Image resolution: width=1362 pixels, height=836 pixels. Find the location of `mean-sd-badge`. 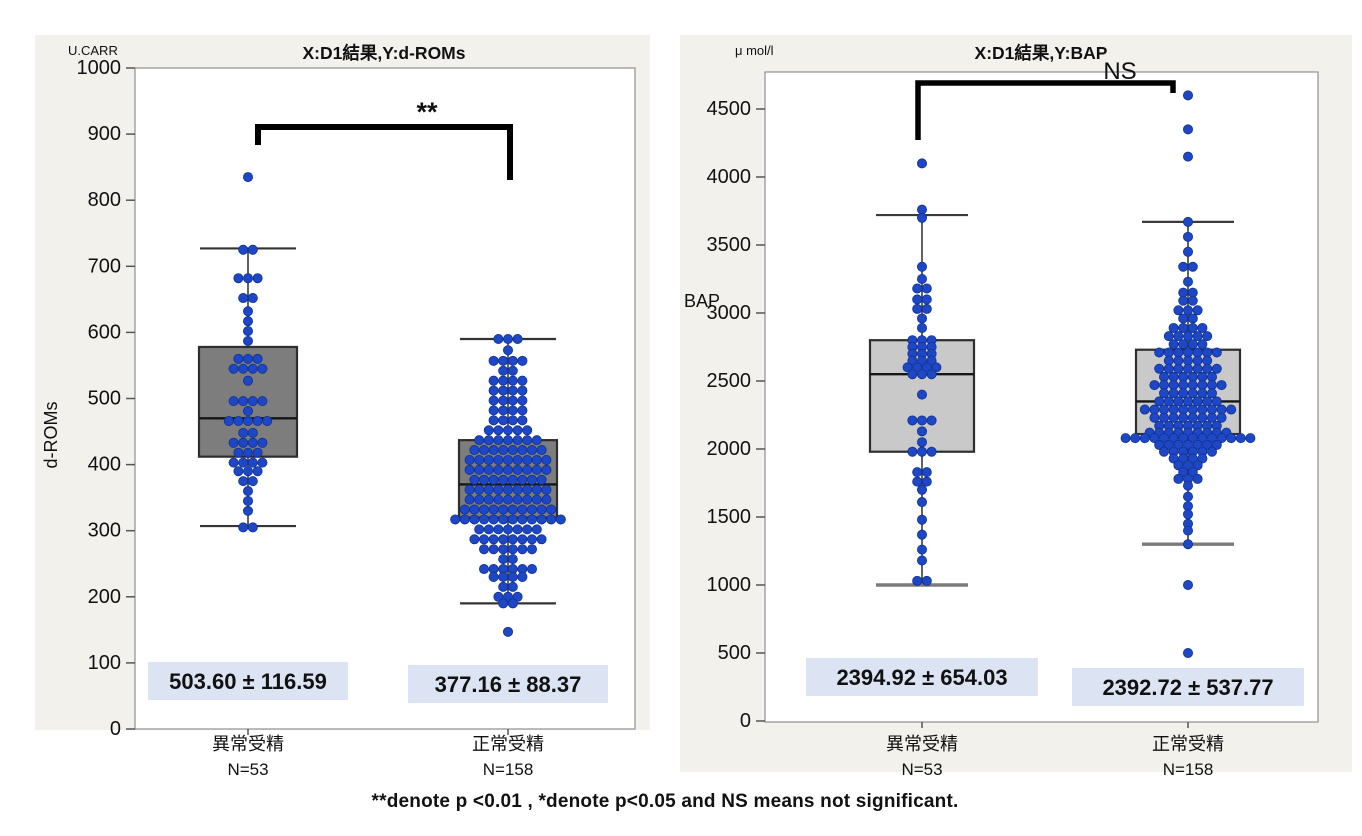

mean-sd-badge is located at coordinates (1188, 687).